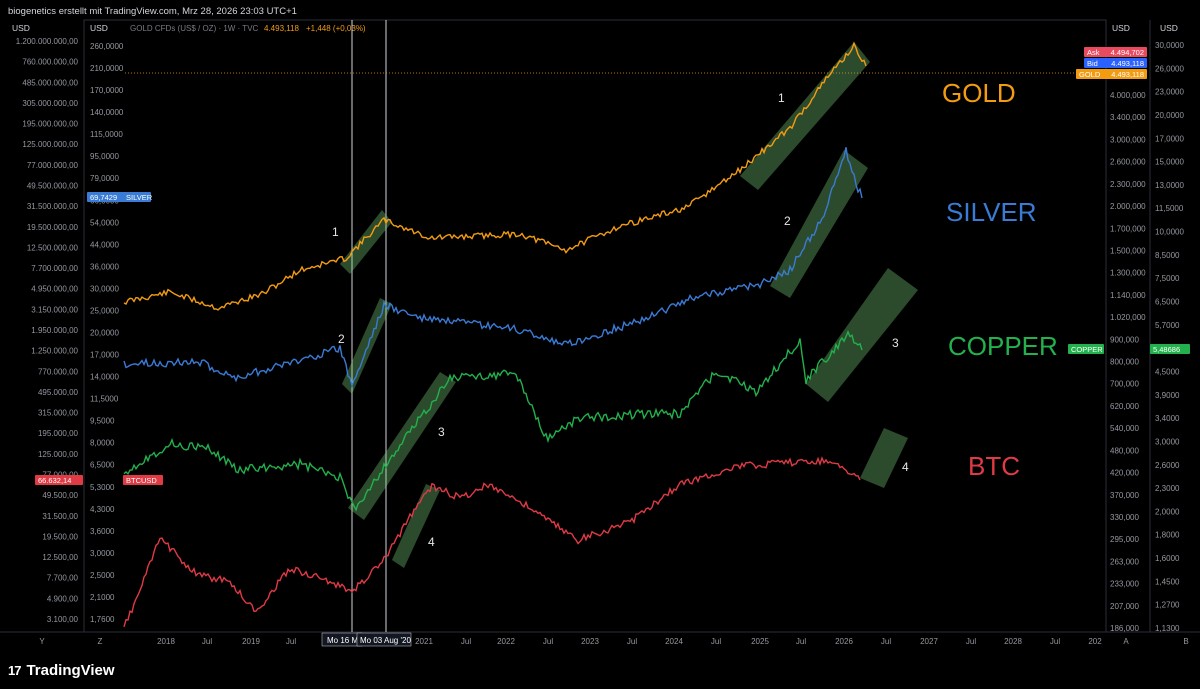 This screenshot has height=689, width=1200. What do you see at coordinates (1128, 117) in the screenshot?
I see `gold-scale-tick: 3.400,000` at bounding box center [1128, 117].